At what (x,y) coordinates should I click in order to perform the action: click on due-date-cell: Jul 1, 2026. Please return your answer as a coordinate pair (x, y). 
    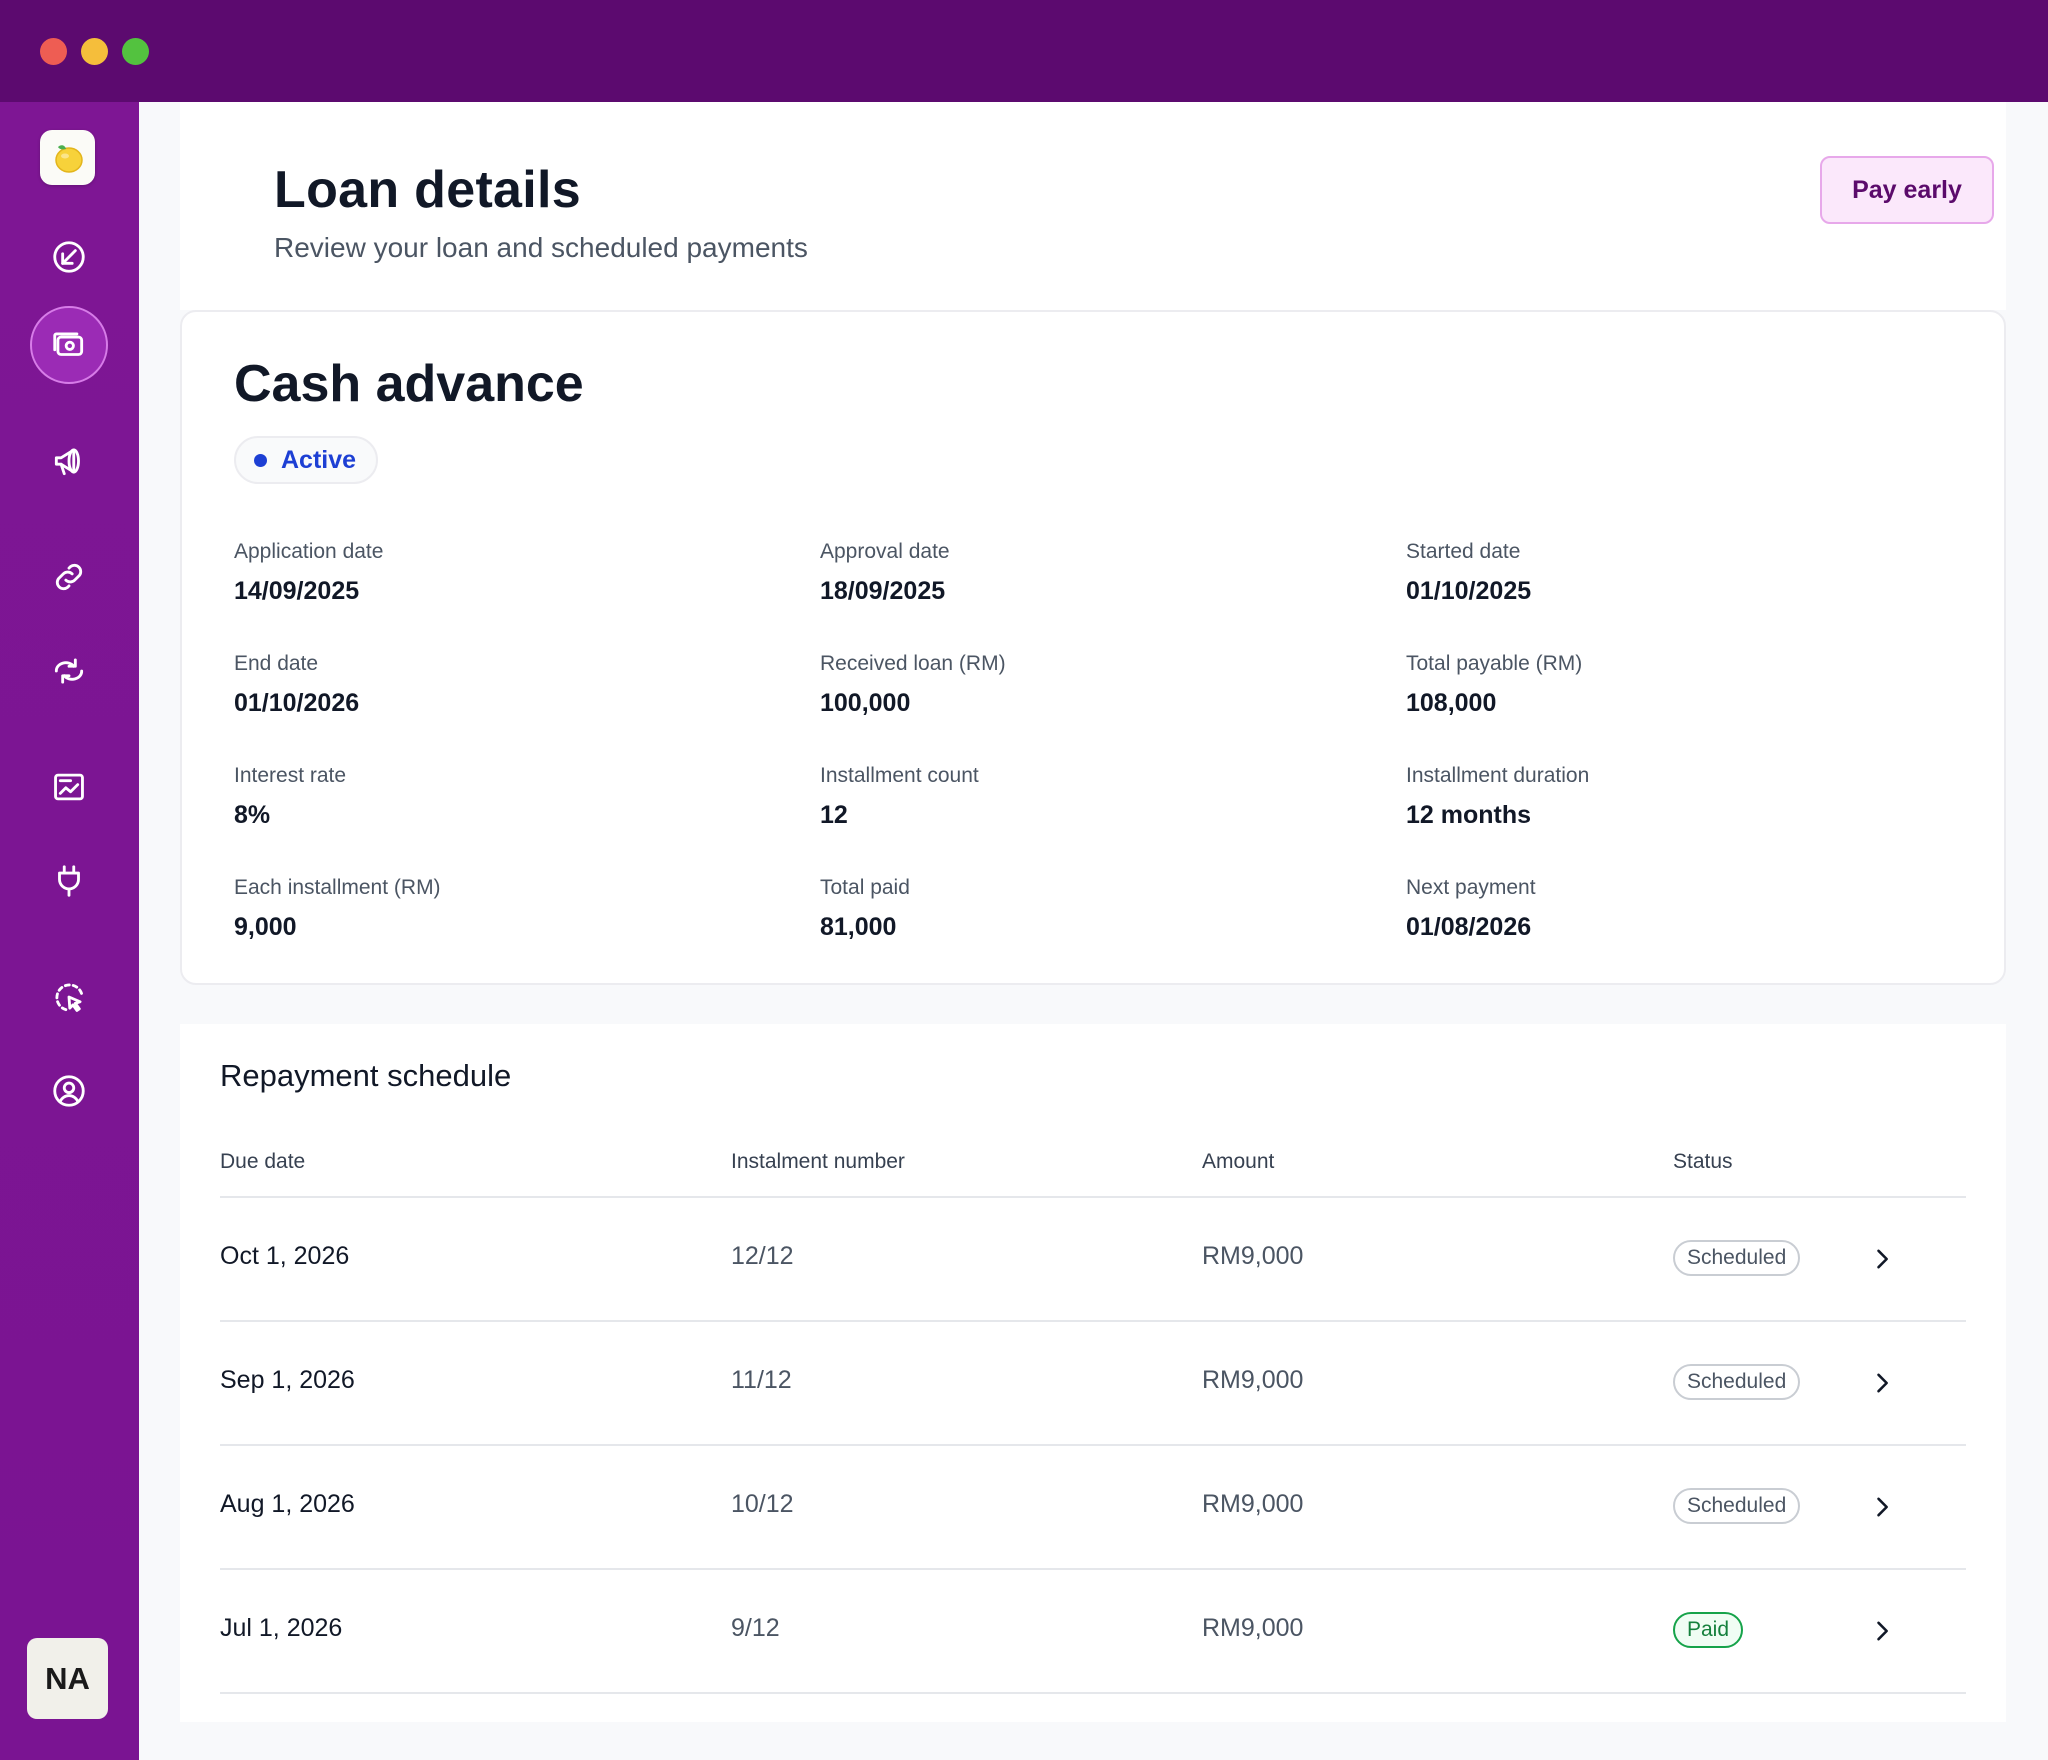
    Looking at the image, I should click on (281, 1628).